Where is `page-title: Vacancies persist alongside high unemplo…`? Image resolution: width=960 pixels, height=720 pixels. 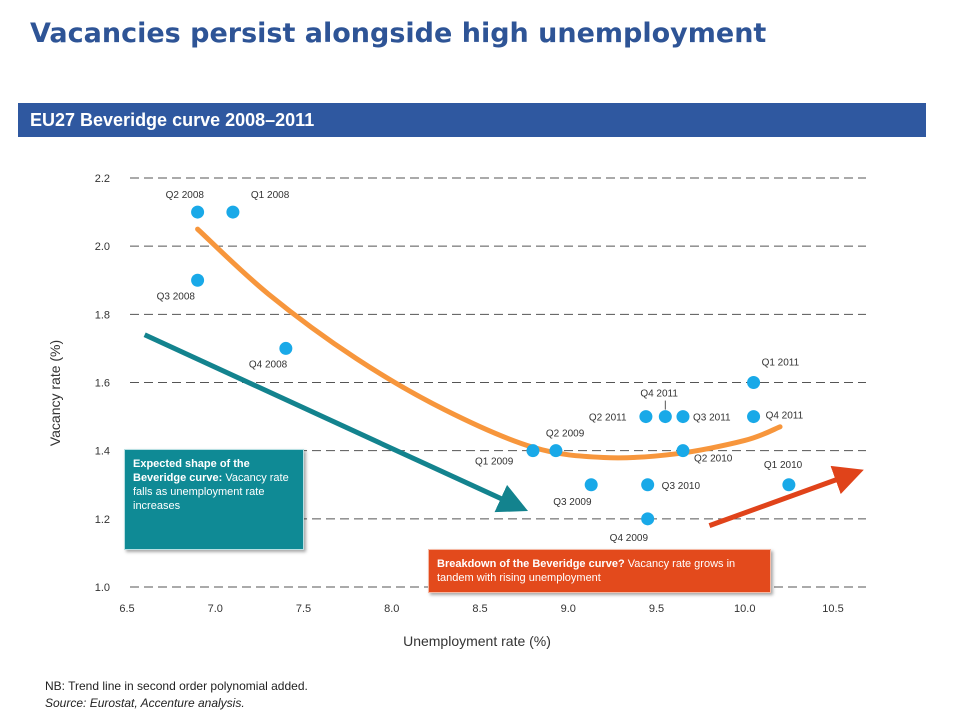
page-title: Vacancies persist alongside high unemplo… is located at coordinates (398, 33).